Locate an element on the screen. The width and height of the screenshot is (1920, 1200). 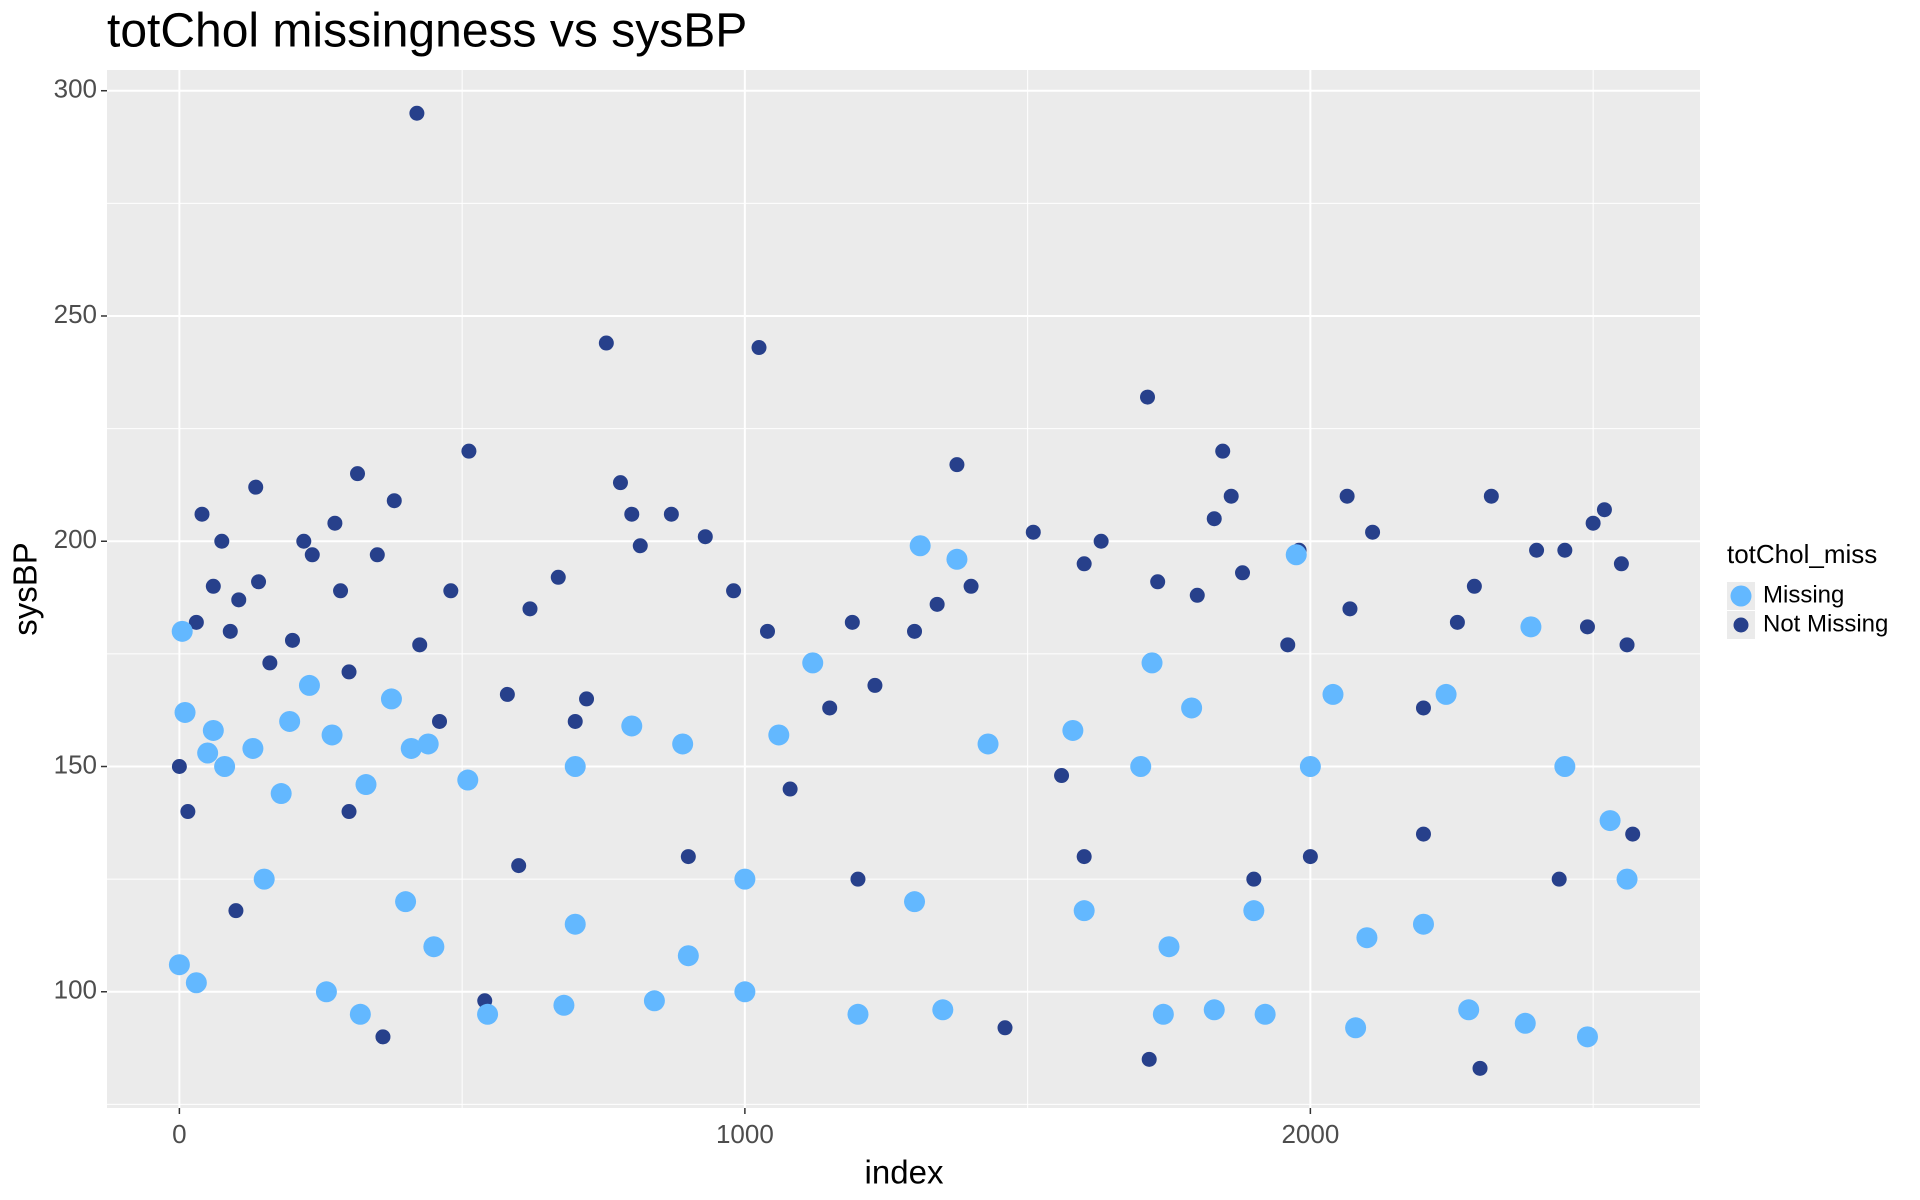
y-tick-label: 100 is located at coordinates (75, 990).